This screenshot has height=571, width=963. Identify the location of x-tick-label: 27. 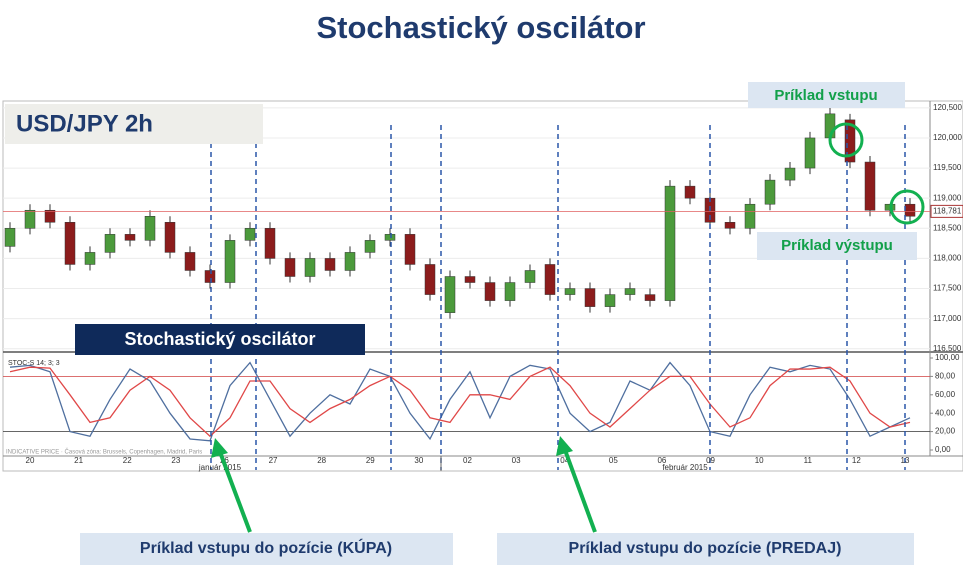
(273, 460).